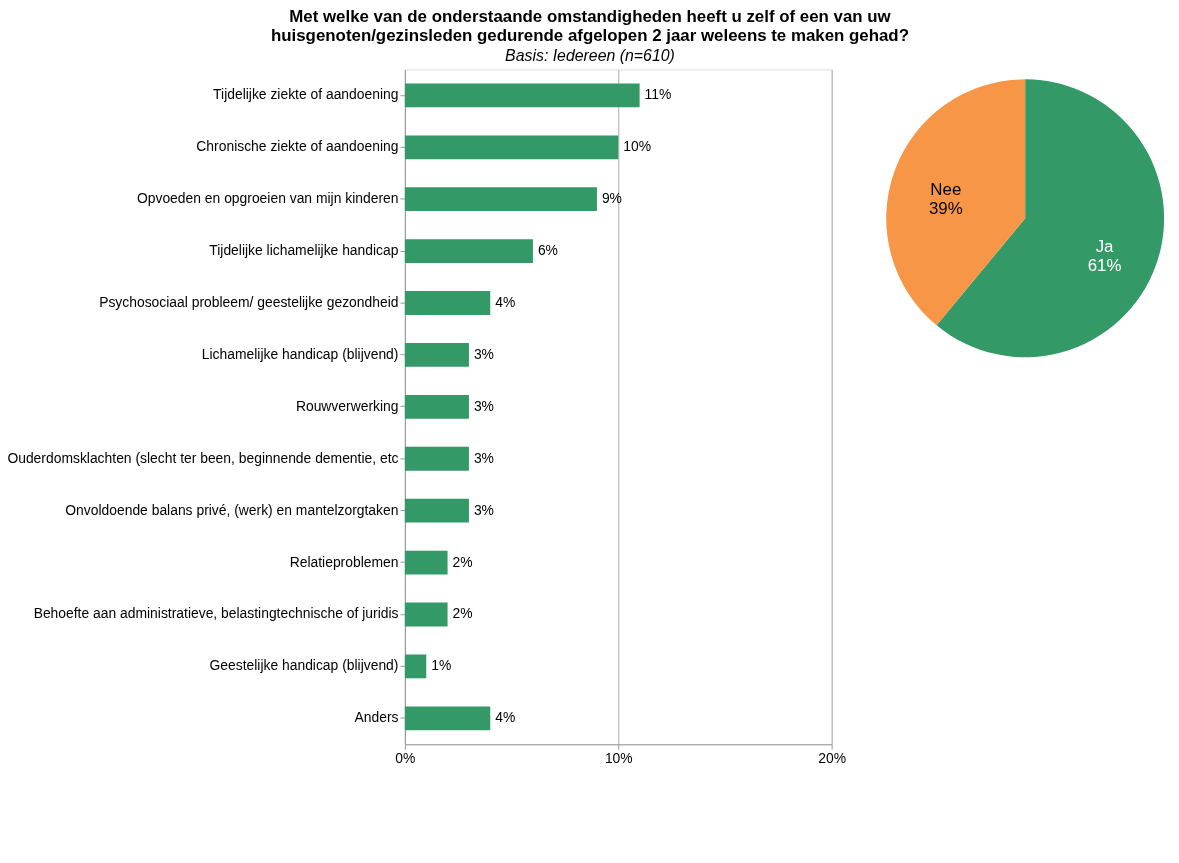  What do you see at coordinates (216, 613) in the screenshot?
I see `y-tick-label: Behoefte aan administratieve, belastingtechnische of juridis` at bounding box center [216, 613].